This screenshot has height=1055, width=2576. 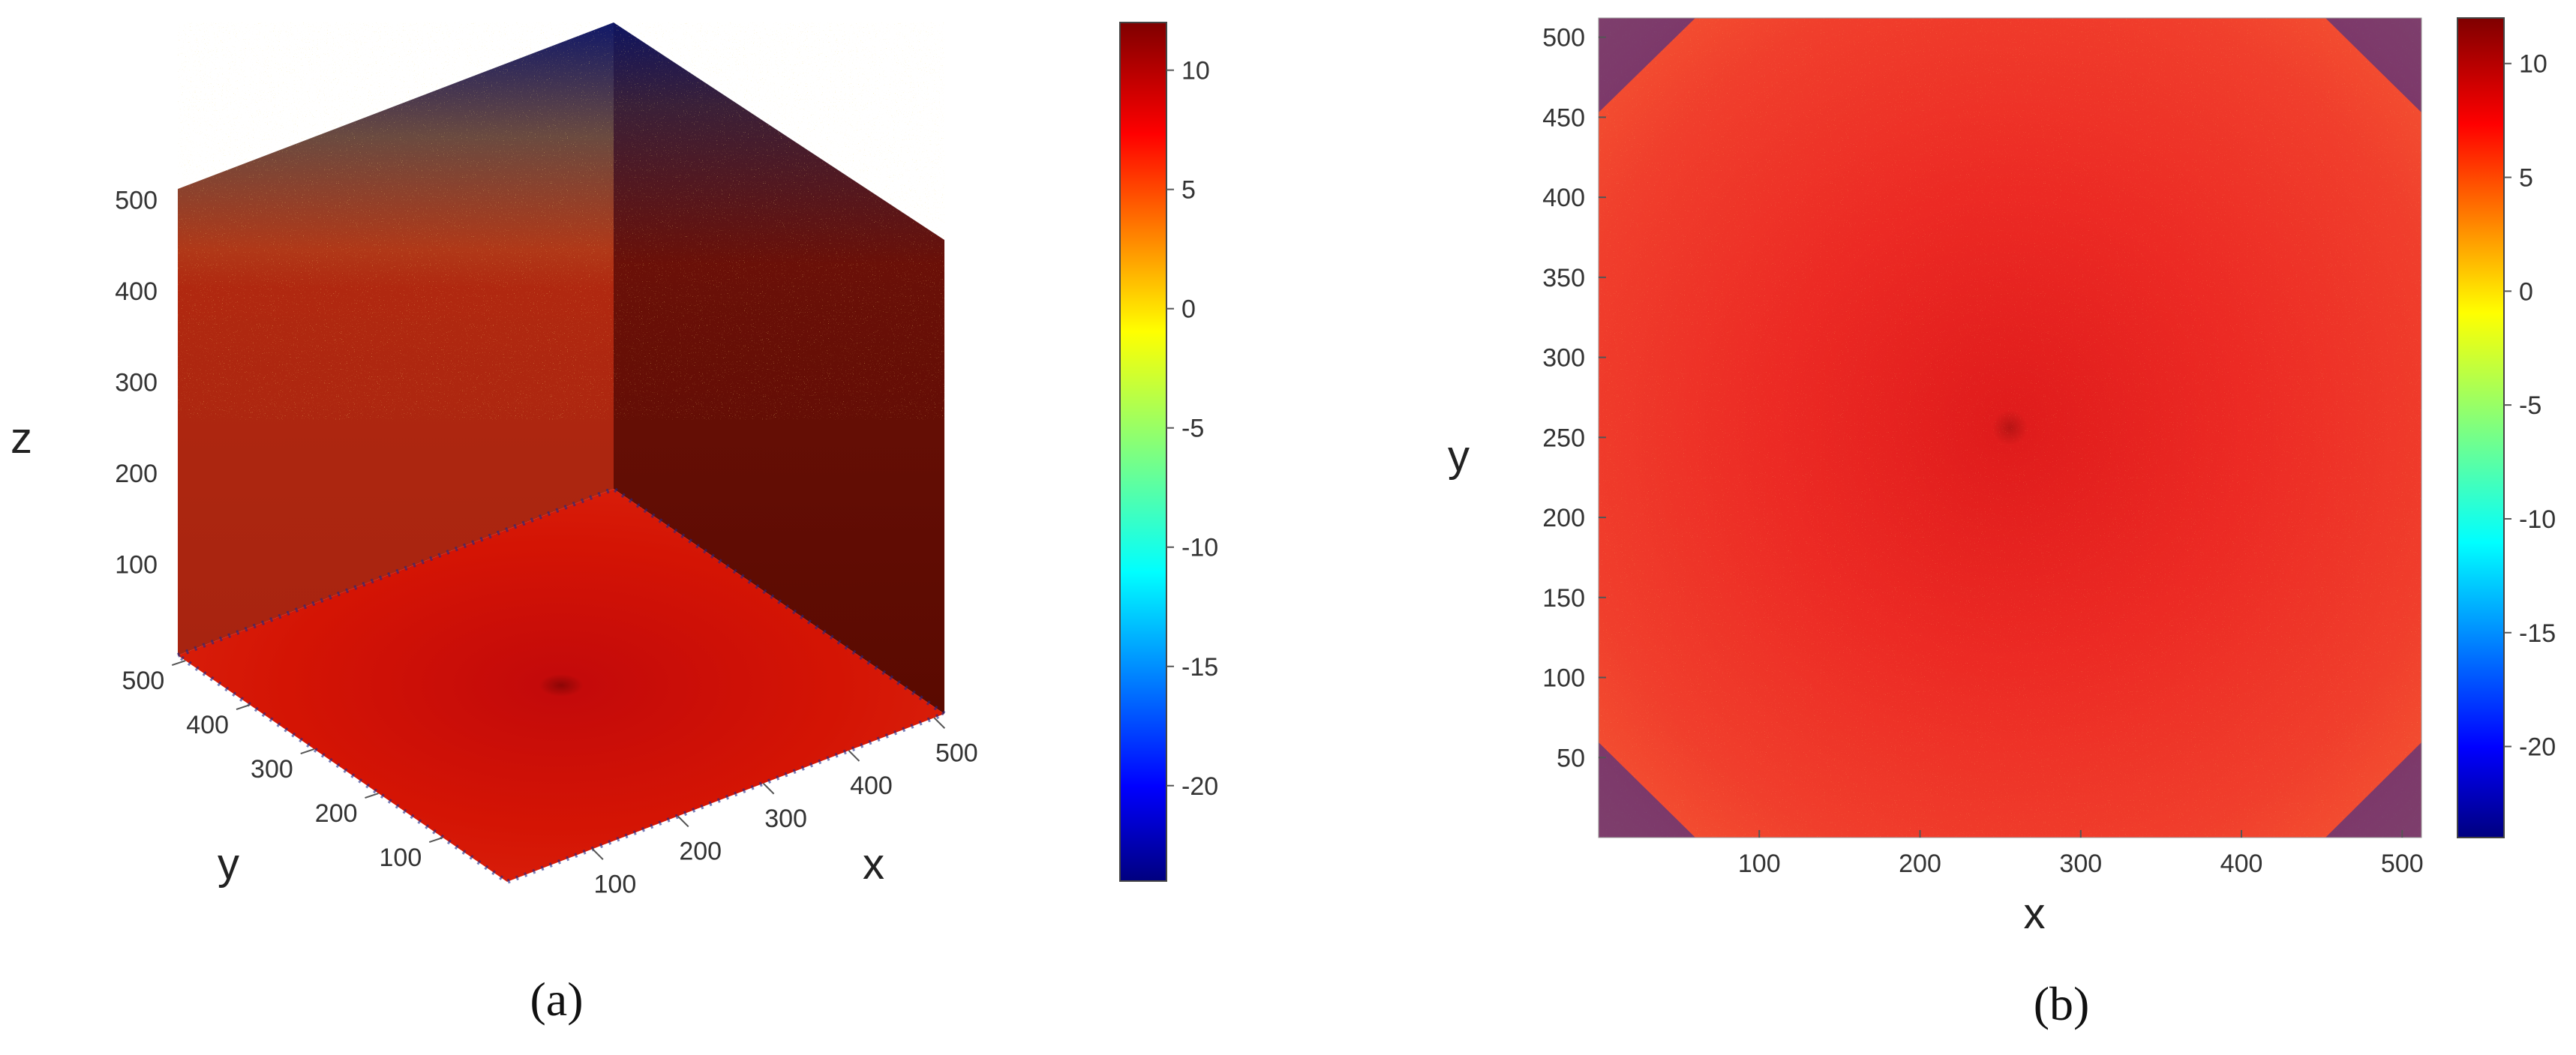 What do you see at coordinates (1563, 278) in the screenshot?
I see `y-tick-label-b: 350` at bounding box center [1563, 278].